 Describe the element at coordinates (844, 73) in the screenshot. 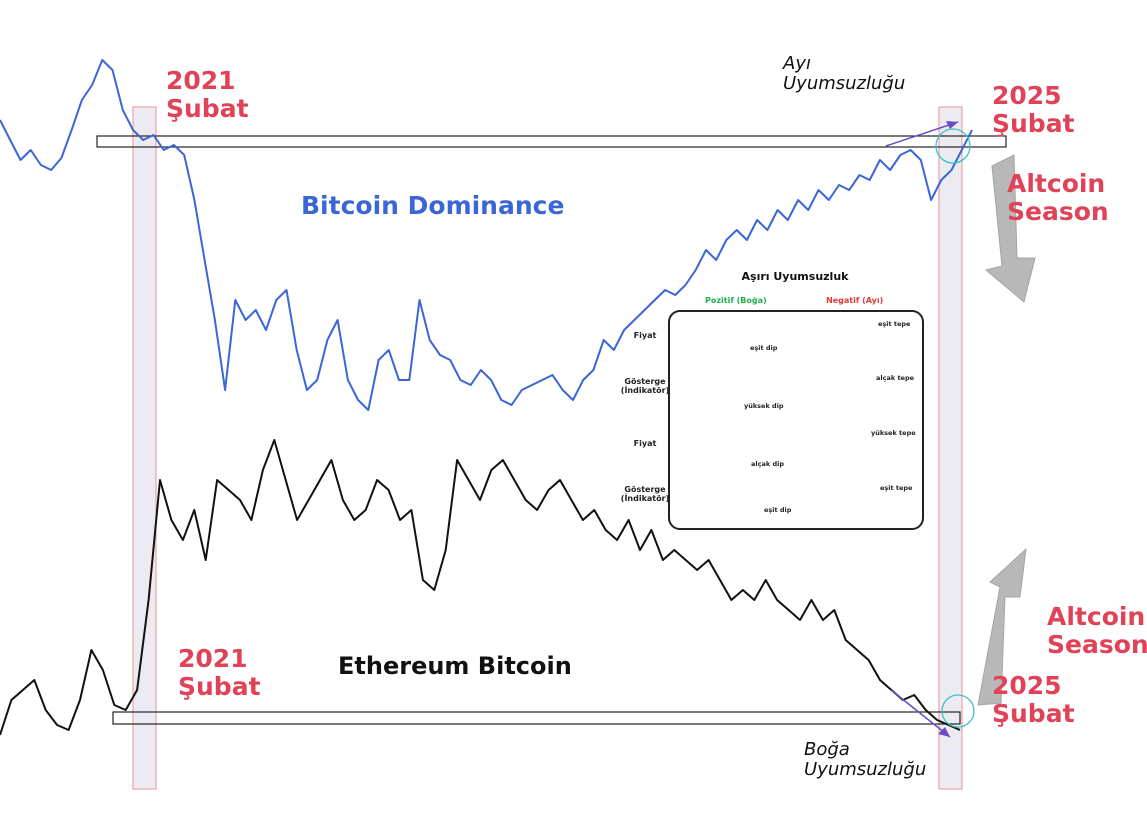

I see `bear-divergence-label: Ayı Uyumsuzluğu` at that location.